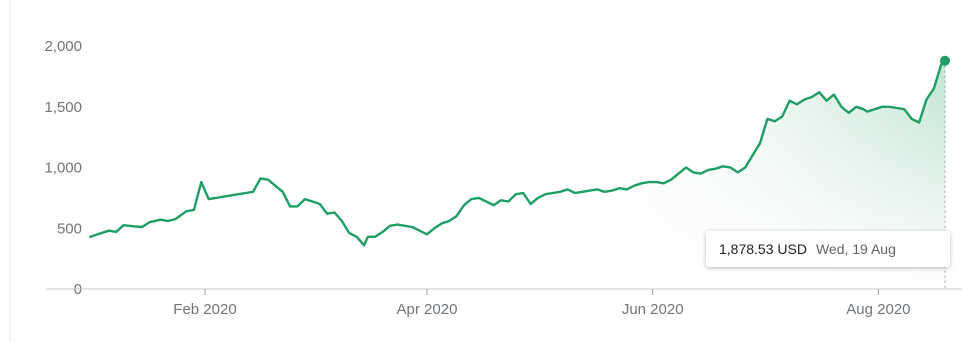 Image resolution: width=977 pixels, height=342 pixels. What do you see at coordinates (542, 303) in the screenshot?
I see `x-axis: Feb 2020 Apr 2020 Jun 2020 Aug 2020` at bounding box center [542, 303].